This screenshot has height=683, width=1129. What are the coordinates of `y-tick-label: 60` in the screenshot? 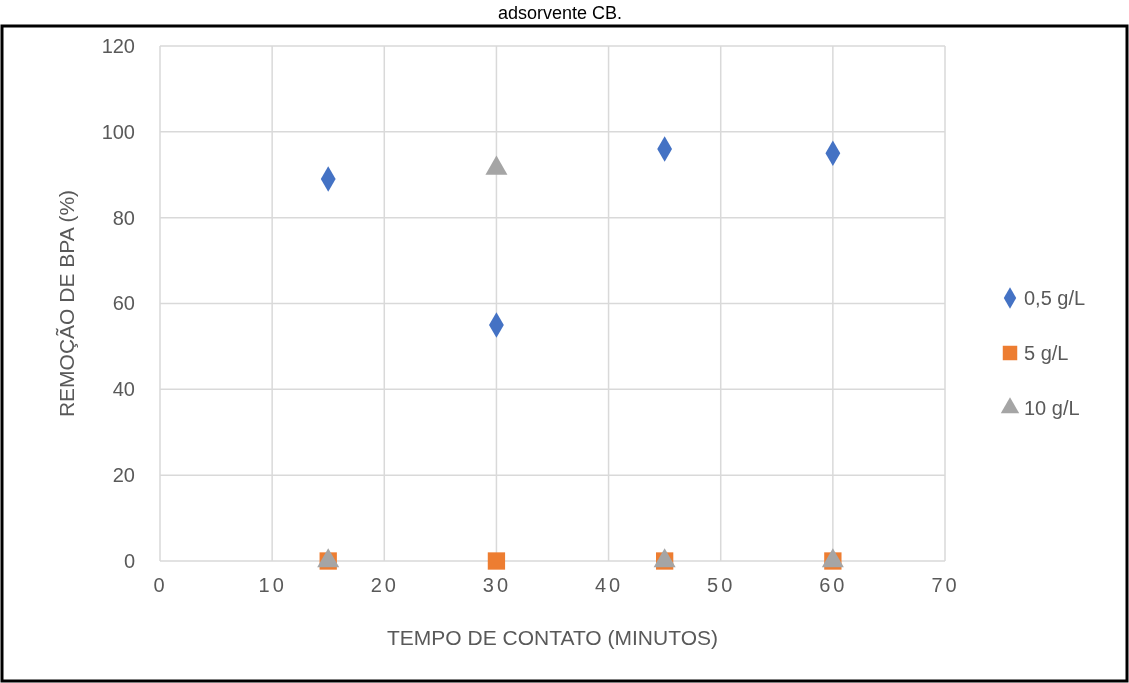 It's located at (123, 303).